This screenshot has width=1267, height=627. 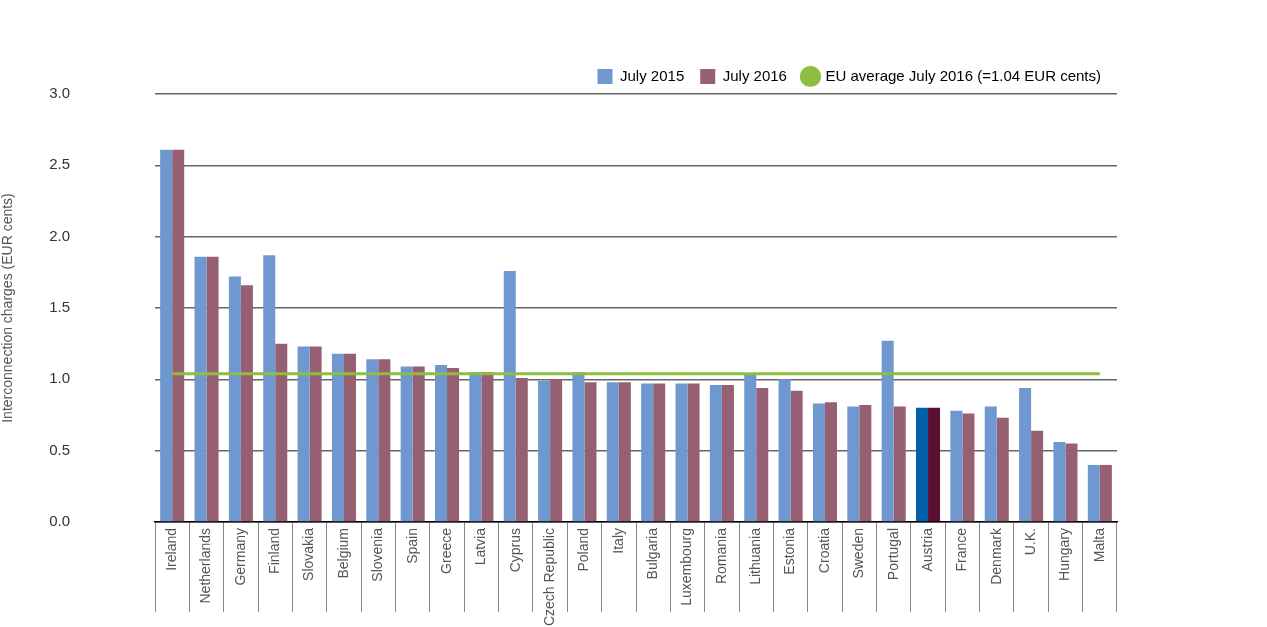 I want to click on x-tick-label: Poland, so click(x=583, y=550).